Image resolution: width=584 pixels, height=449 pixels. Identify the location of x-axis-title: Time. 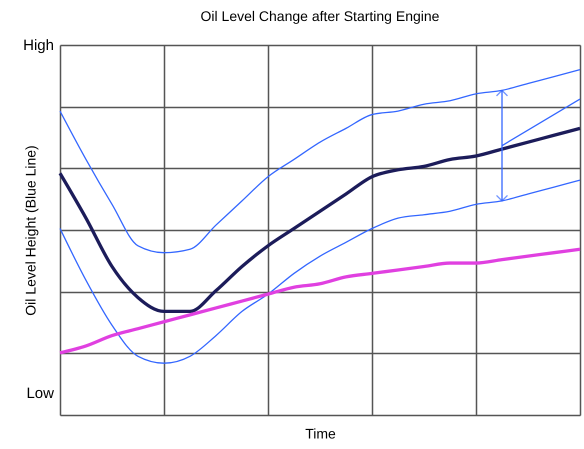
(320, 434).